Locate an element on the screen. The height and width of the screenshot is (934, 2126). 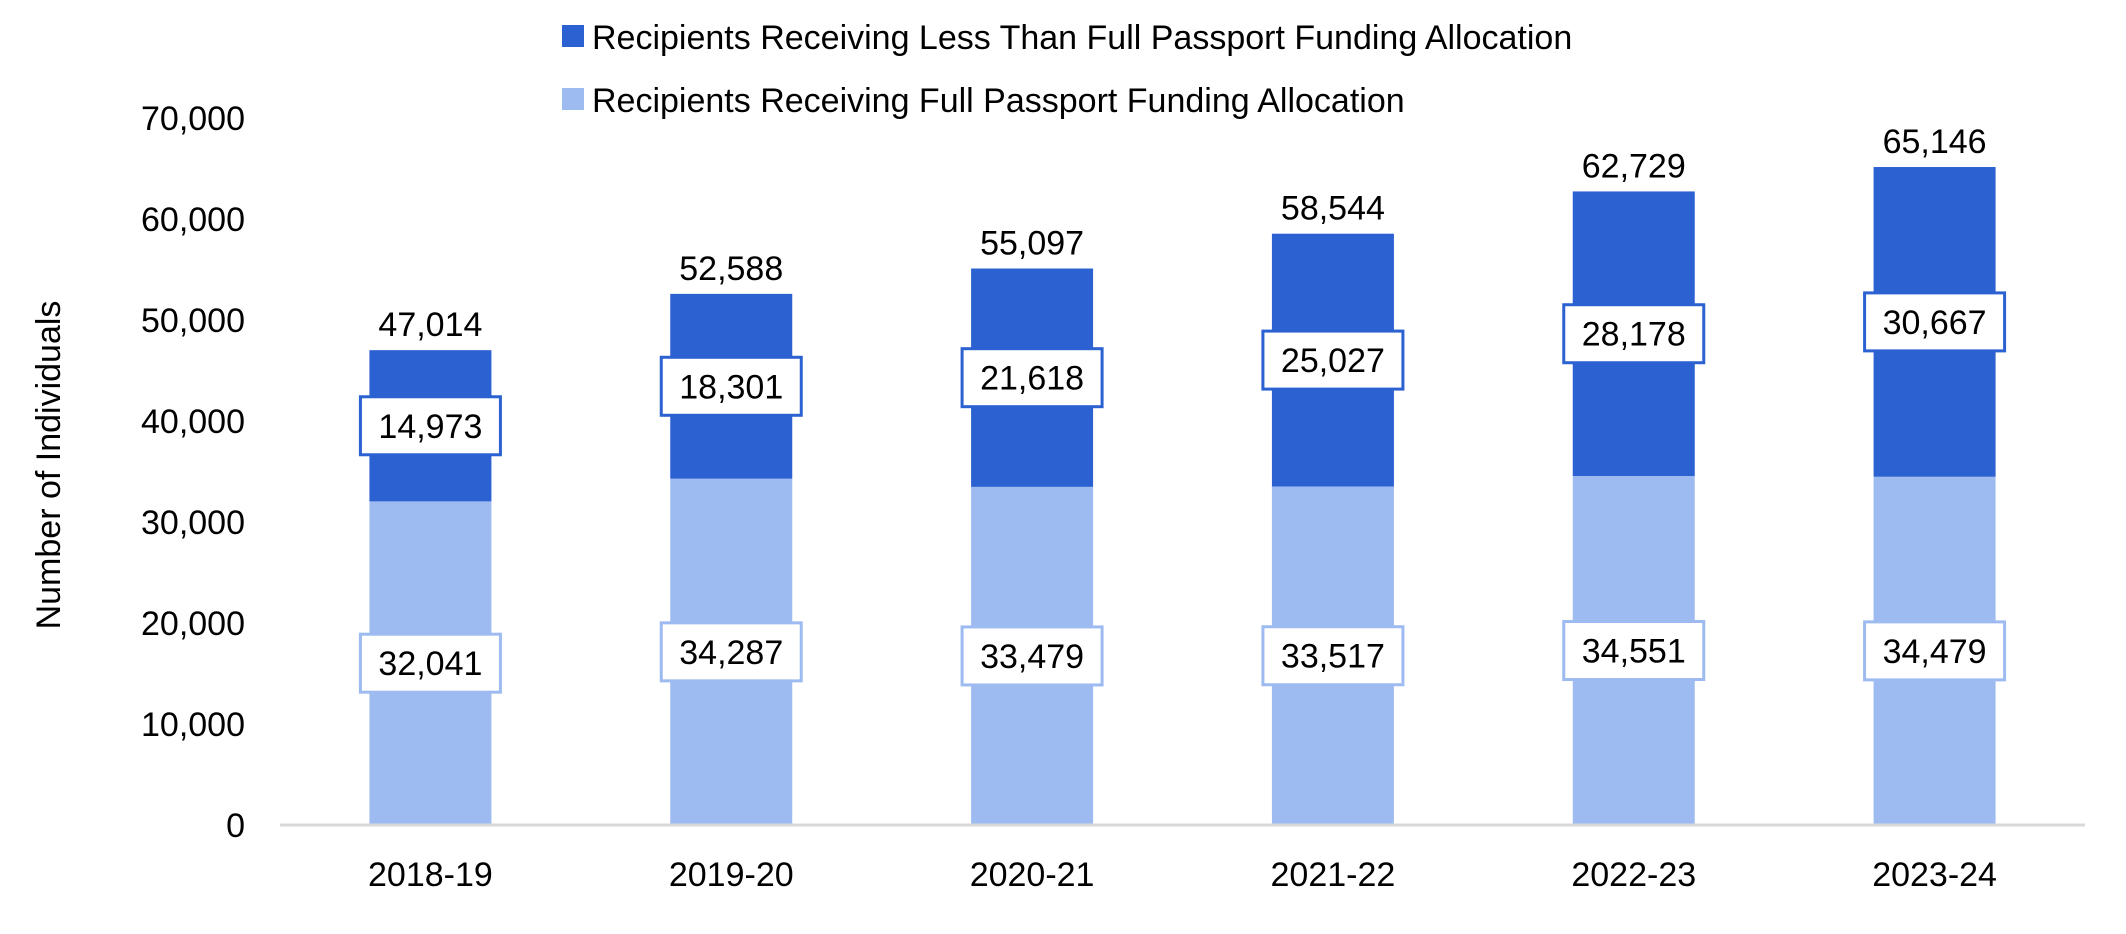
value-label-less-than-full-allocation: 14,973 is located at coordinates (430, 426).